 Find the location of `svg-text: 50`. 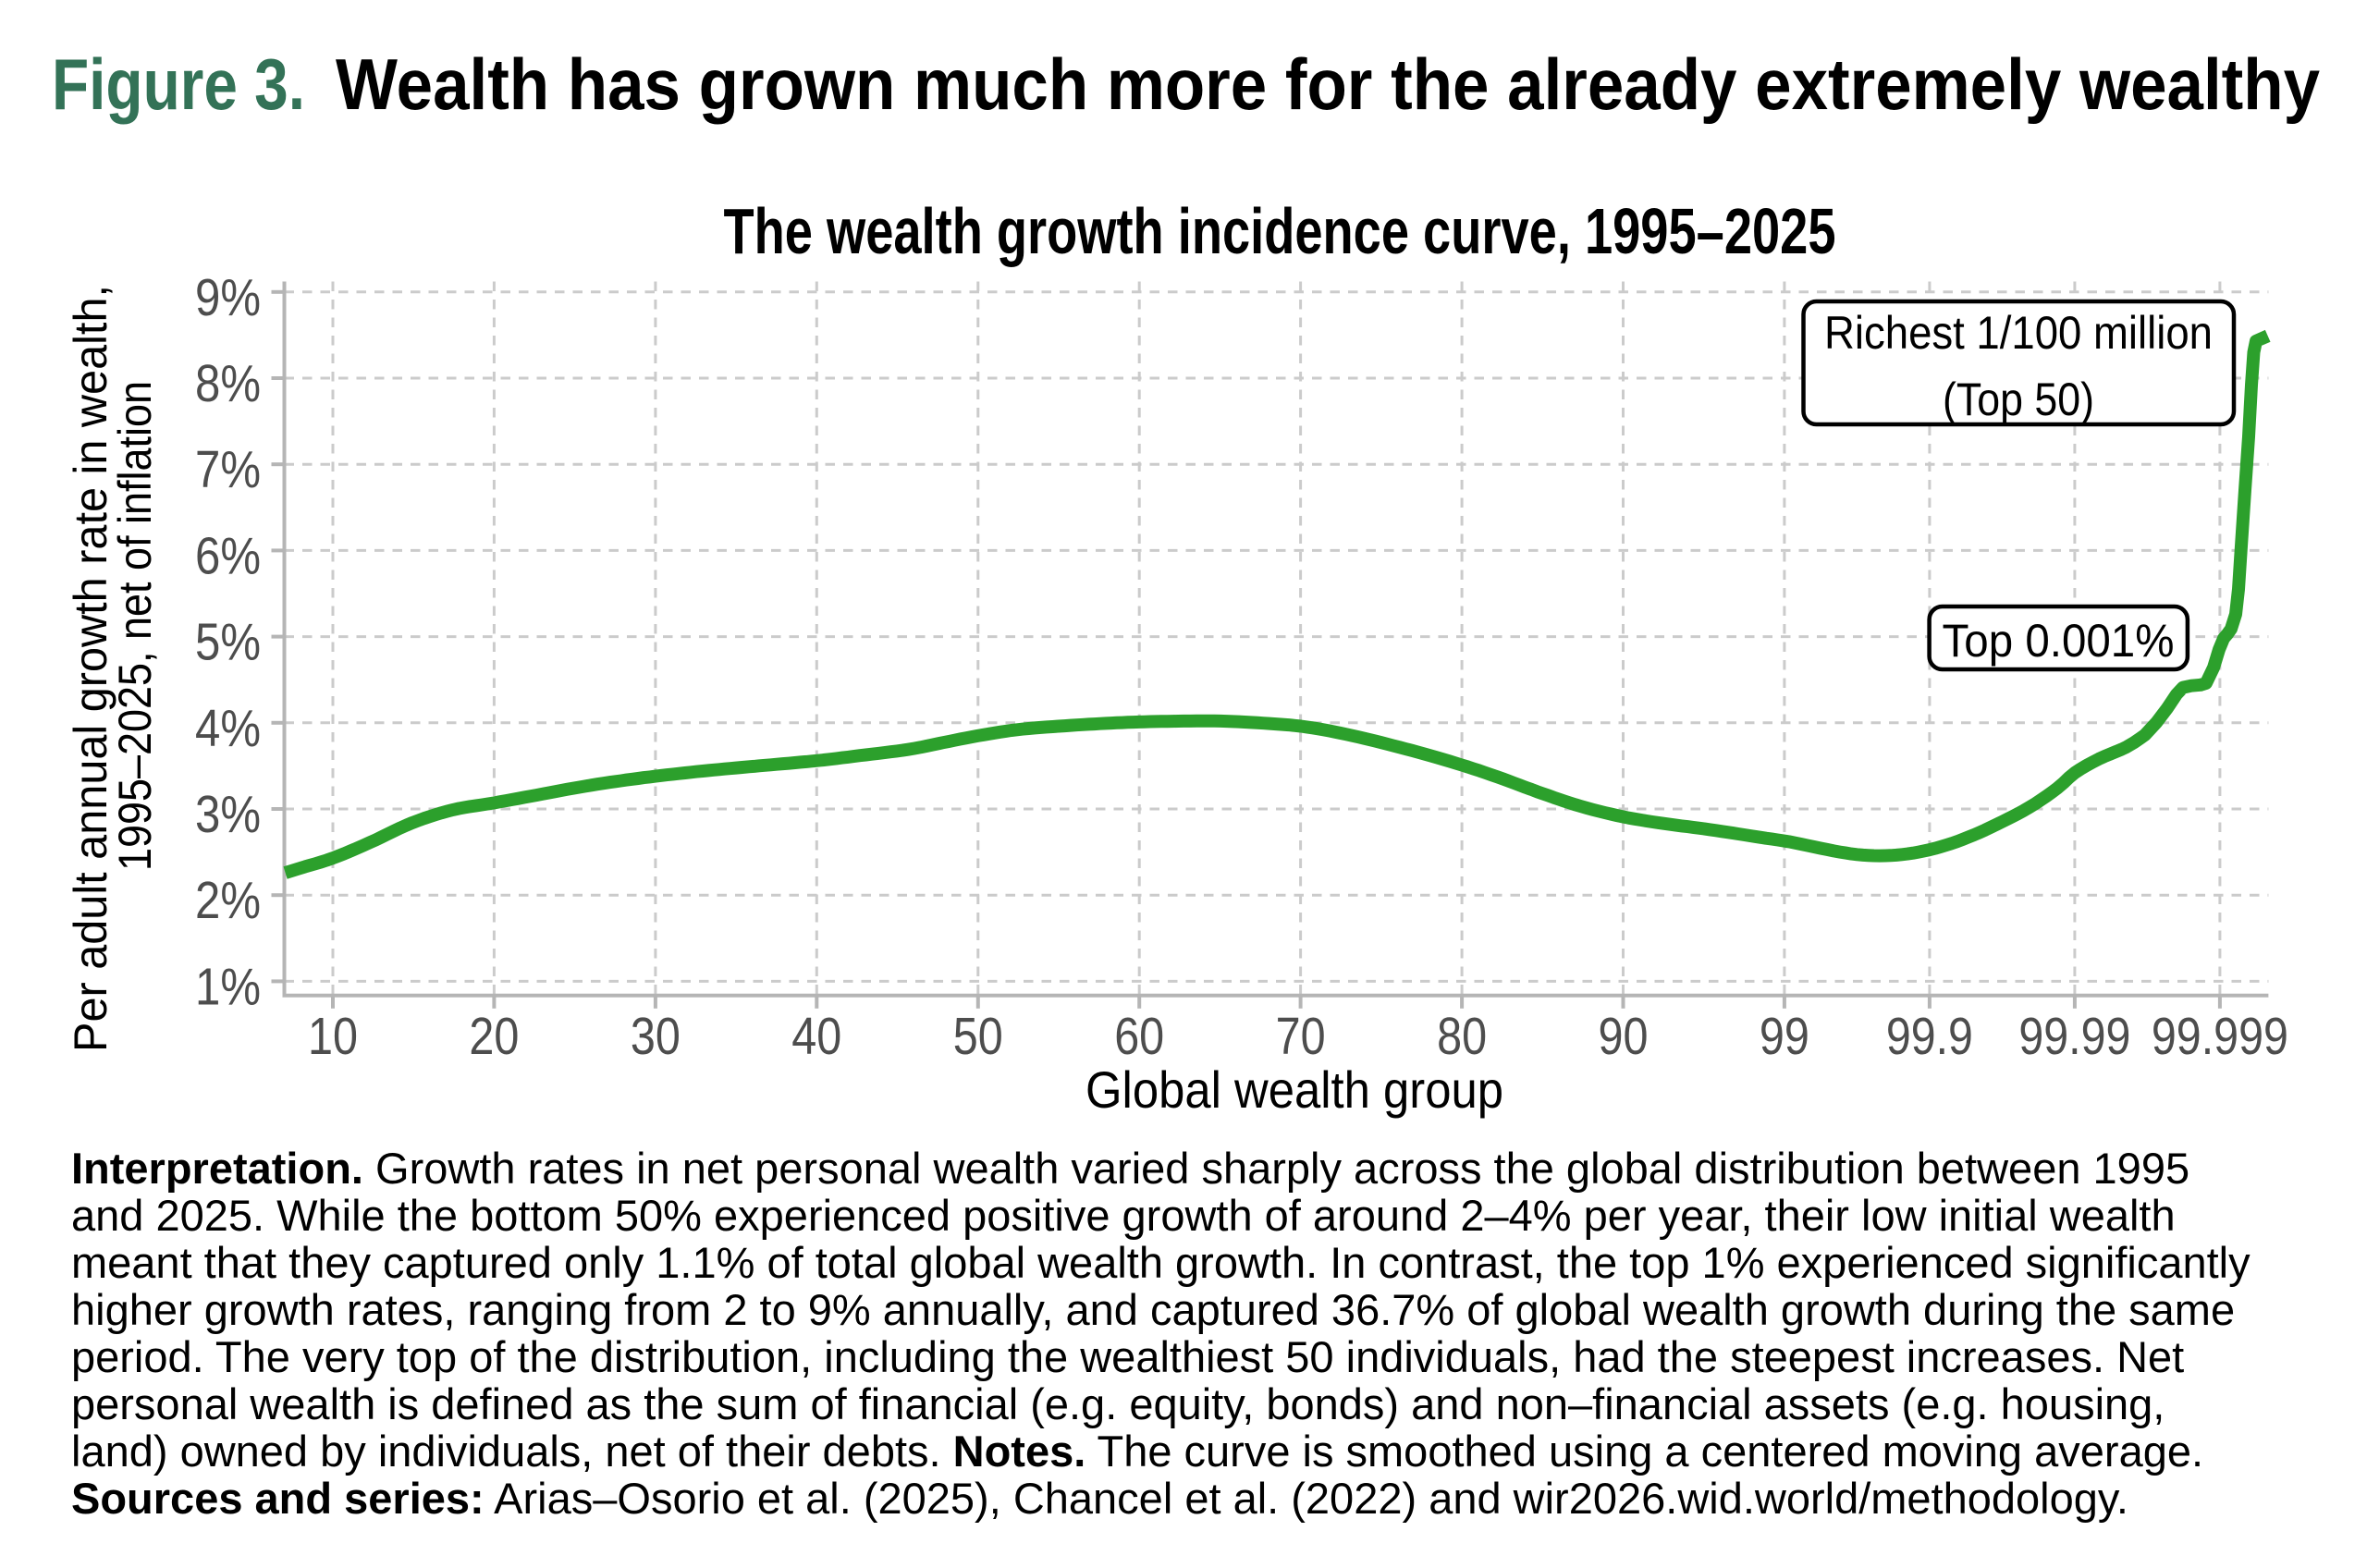

svg-text: 50 is located at coordinates (978, 1036).